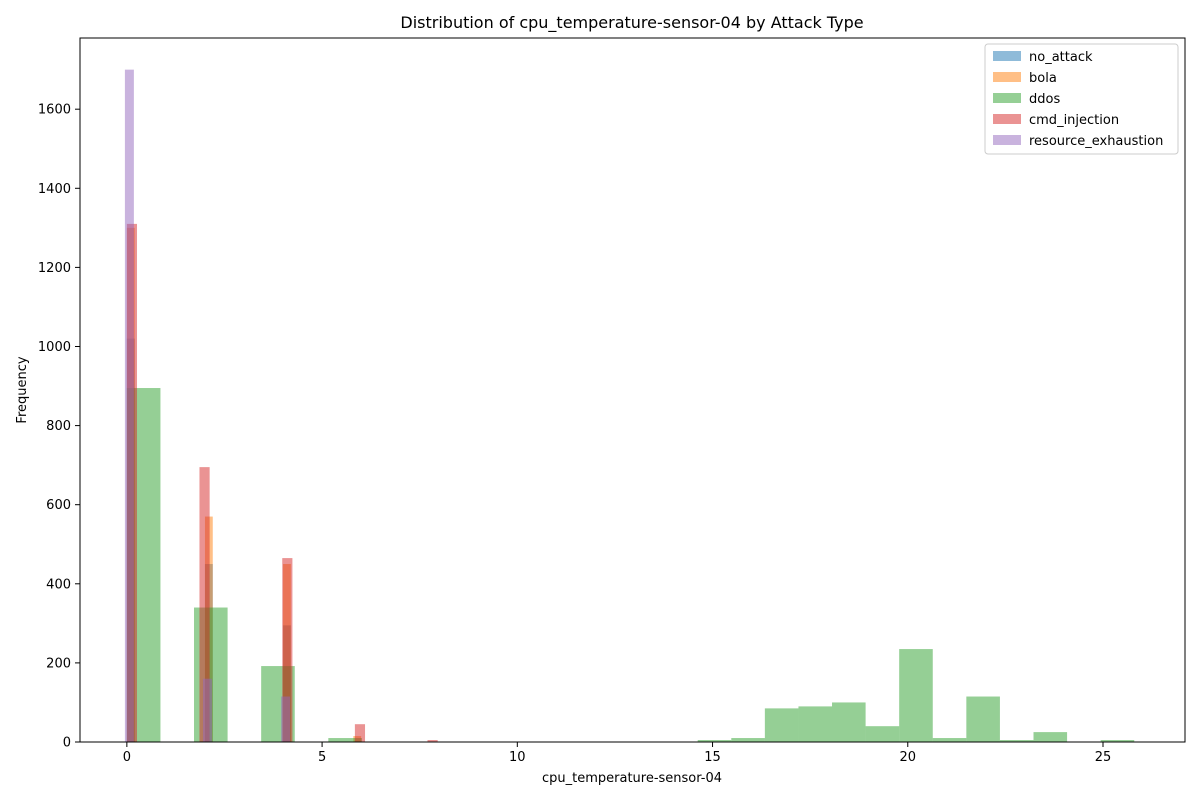 The height and width of the screenshot is (800, 1200). Describe the element at coordinates (54, 110) in the screenshot. I see `y-tick-label: 1600` at that location.